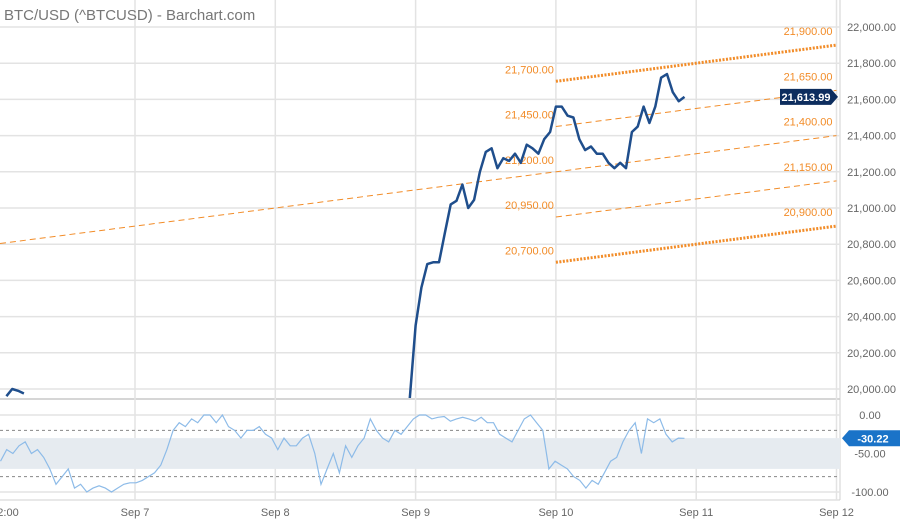  What do you see at coordinates (871, 318) in the screenshot?
I see `price-axis-tick: 20,400.00` at bounding box center [871, 318].